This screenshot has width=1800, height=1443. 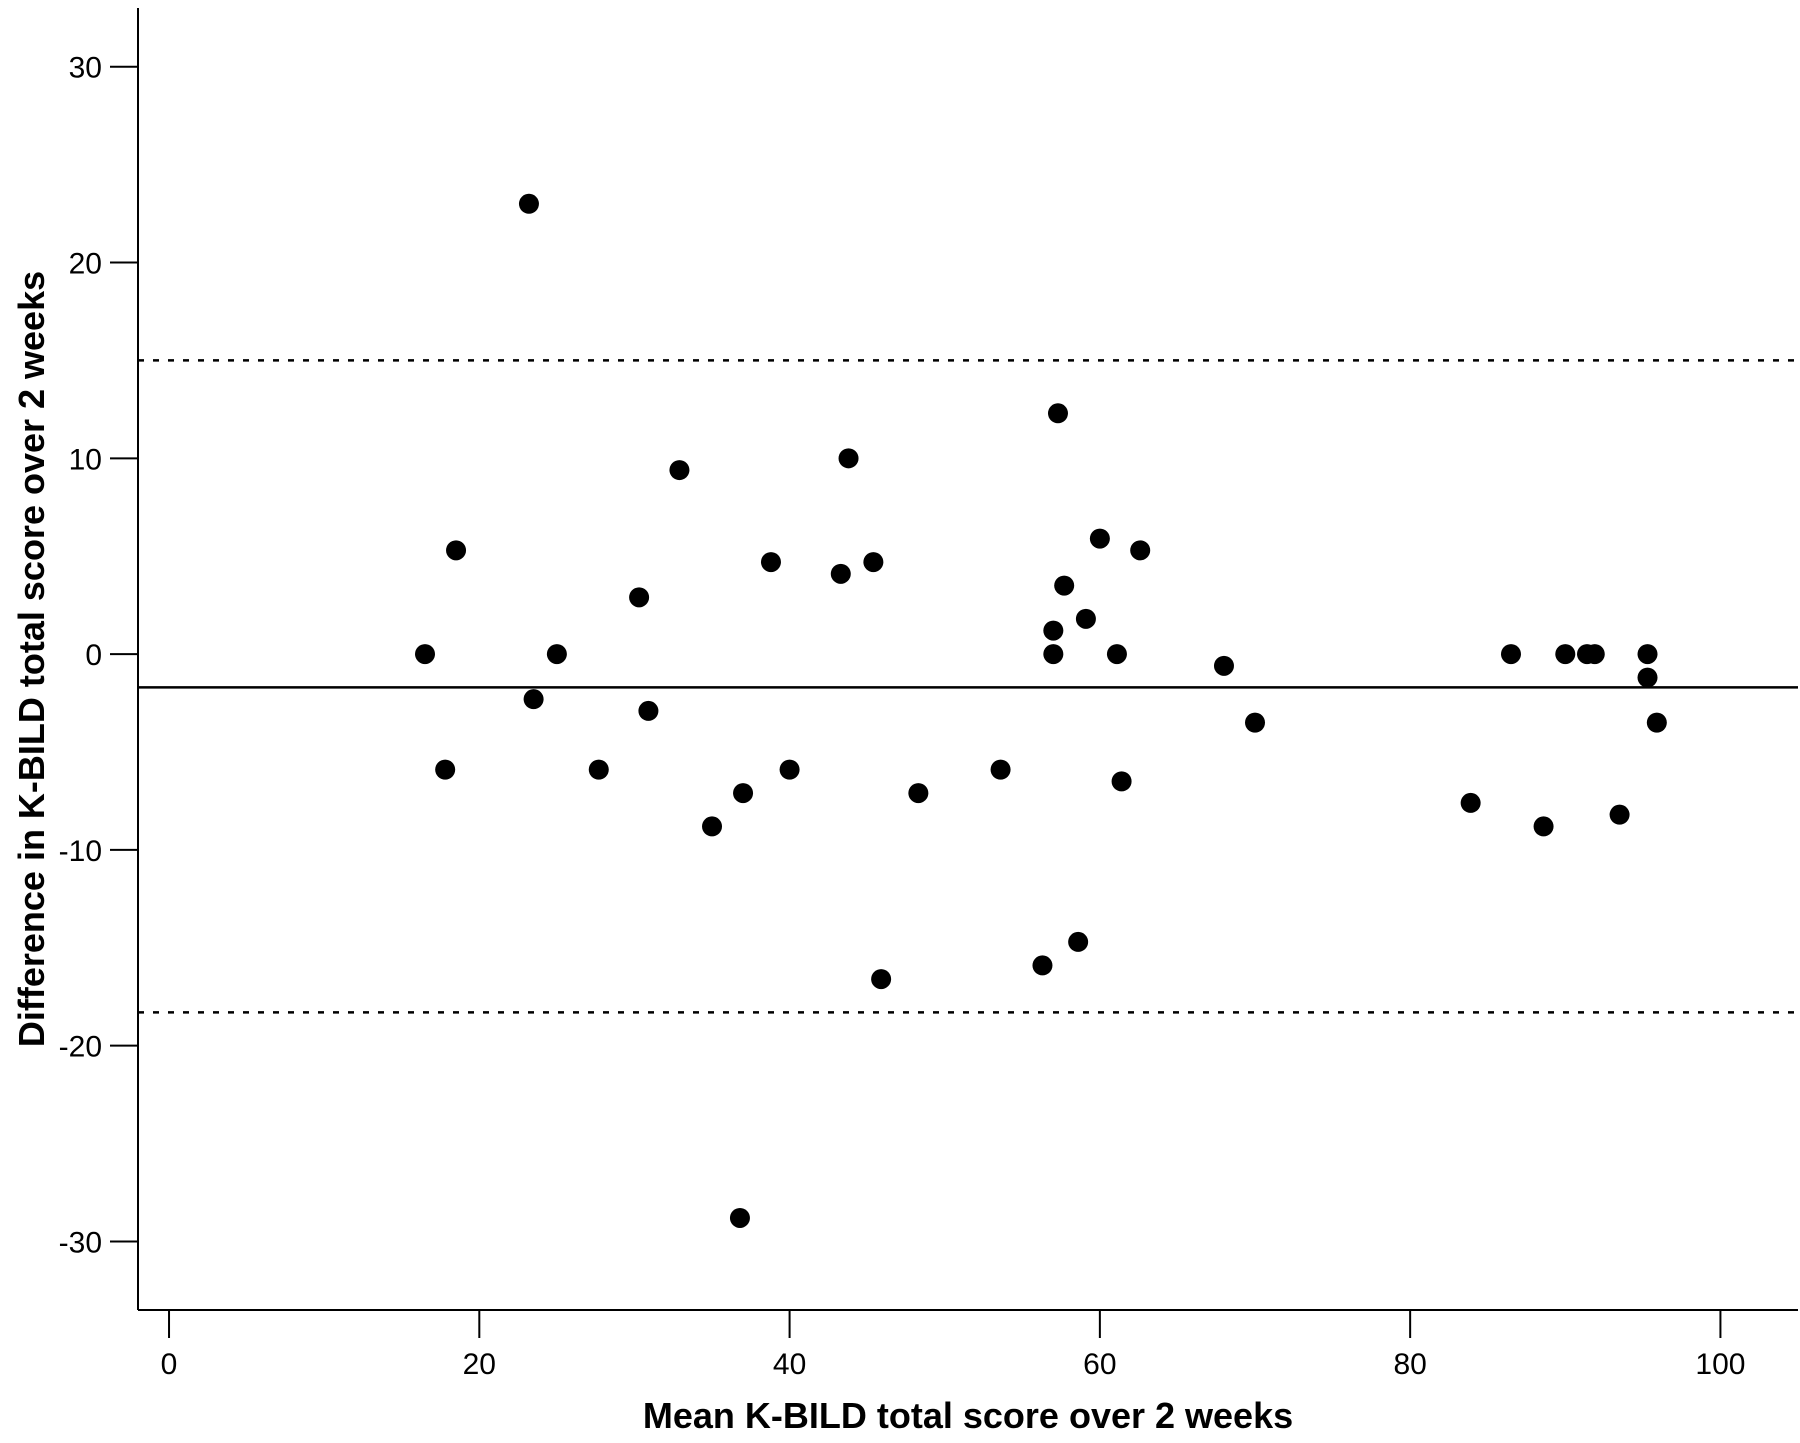 I want to click on x-tick-label: 40, so click(x=789, y=1364).